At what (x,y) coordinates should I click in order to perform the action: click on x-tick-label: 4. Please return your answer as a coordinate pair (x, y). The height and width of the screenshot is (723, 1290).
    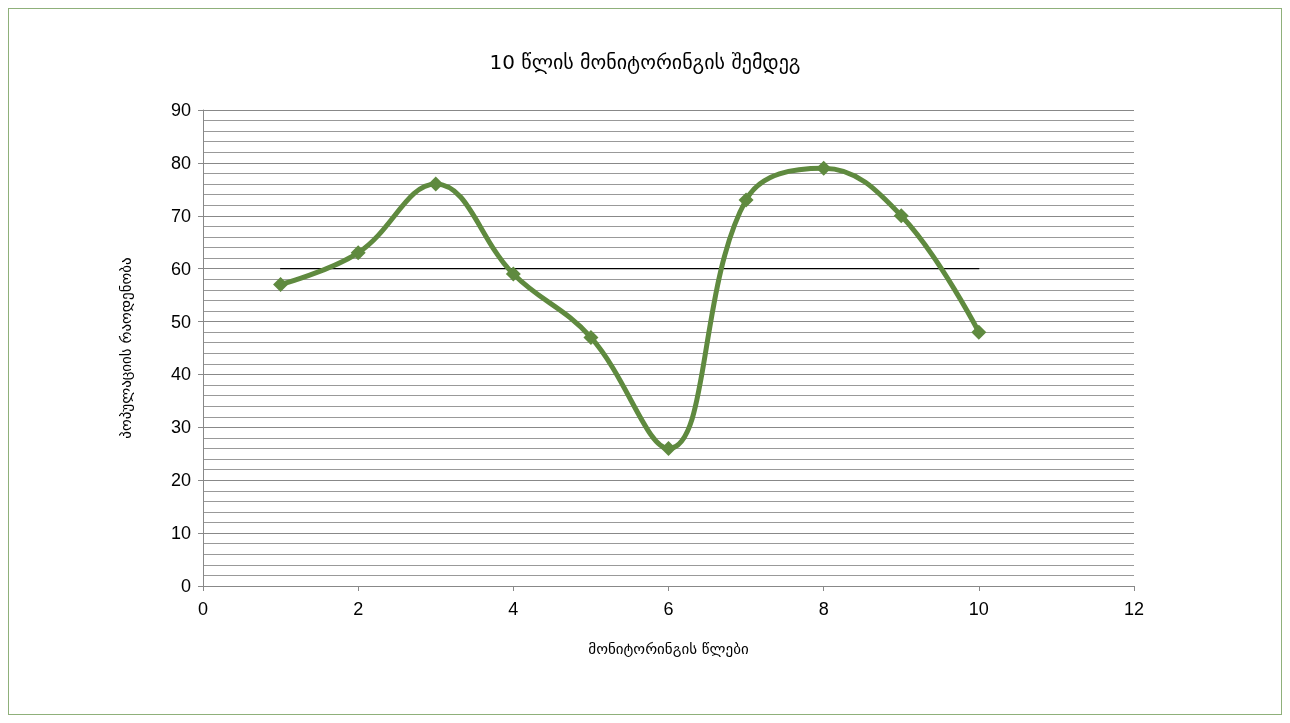
    Looking at the image, I should click on (513, 609).